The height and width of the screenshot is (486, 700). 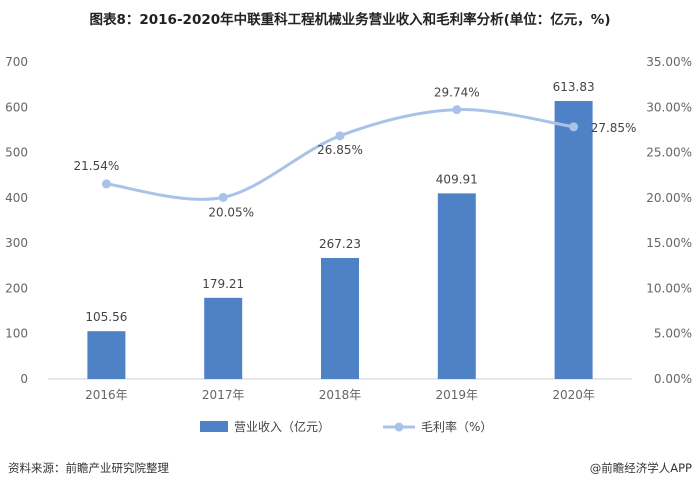 What do you see at coordinates (97, 166) in the screenshot?
I see `gross-margin-data-label: 21.54%` at bounding box center [97, 166].